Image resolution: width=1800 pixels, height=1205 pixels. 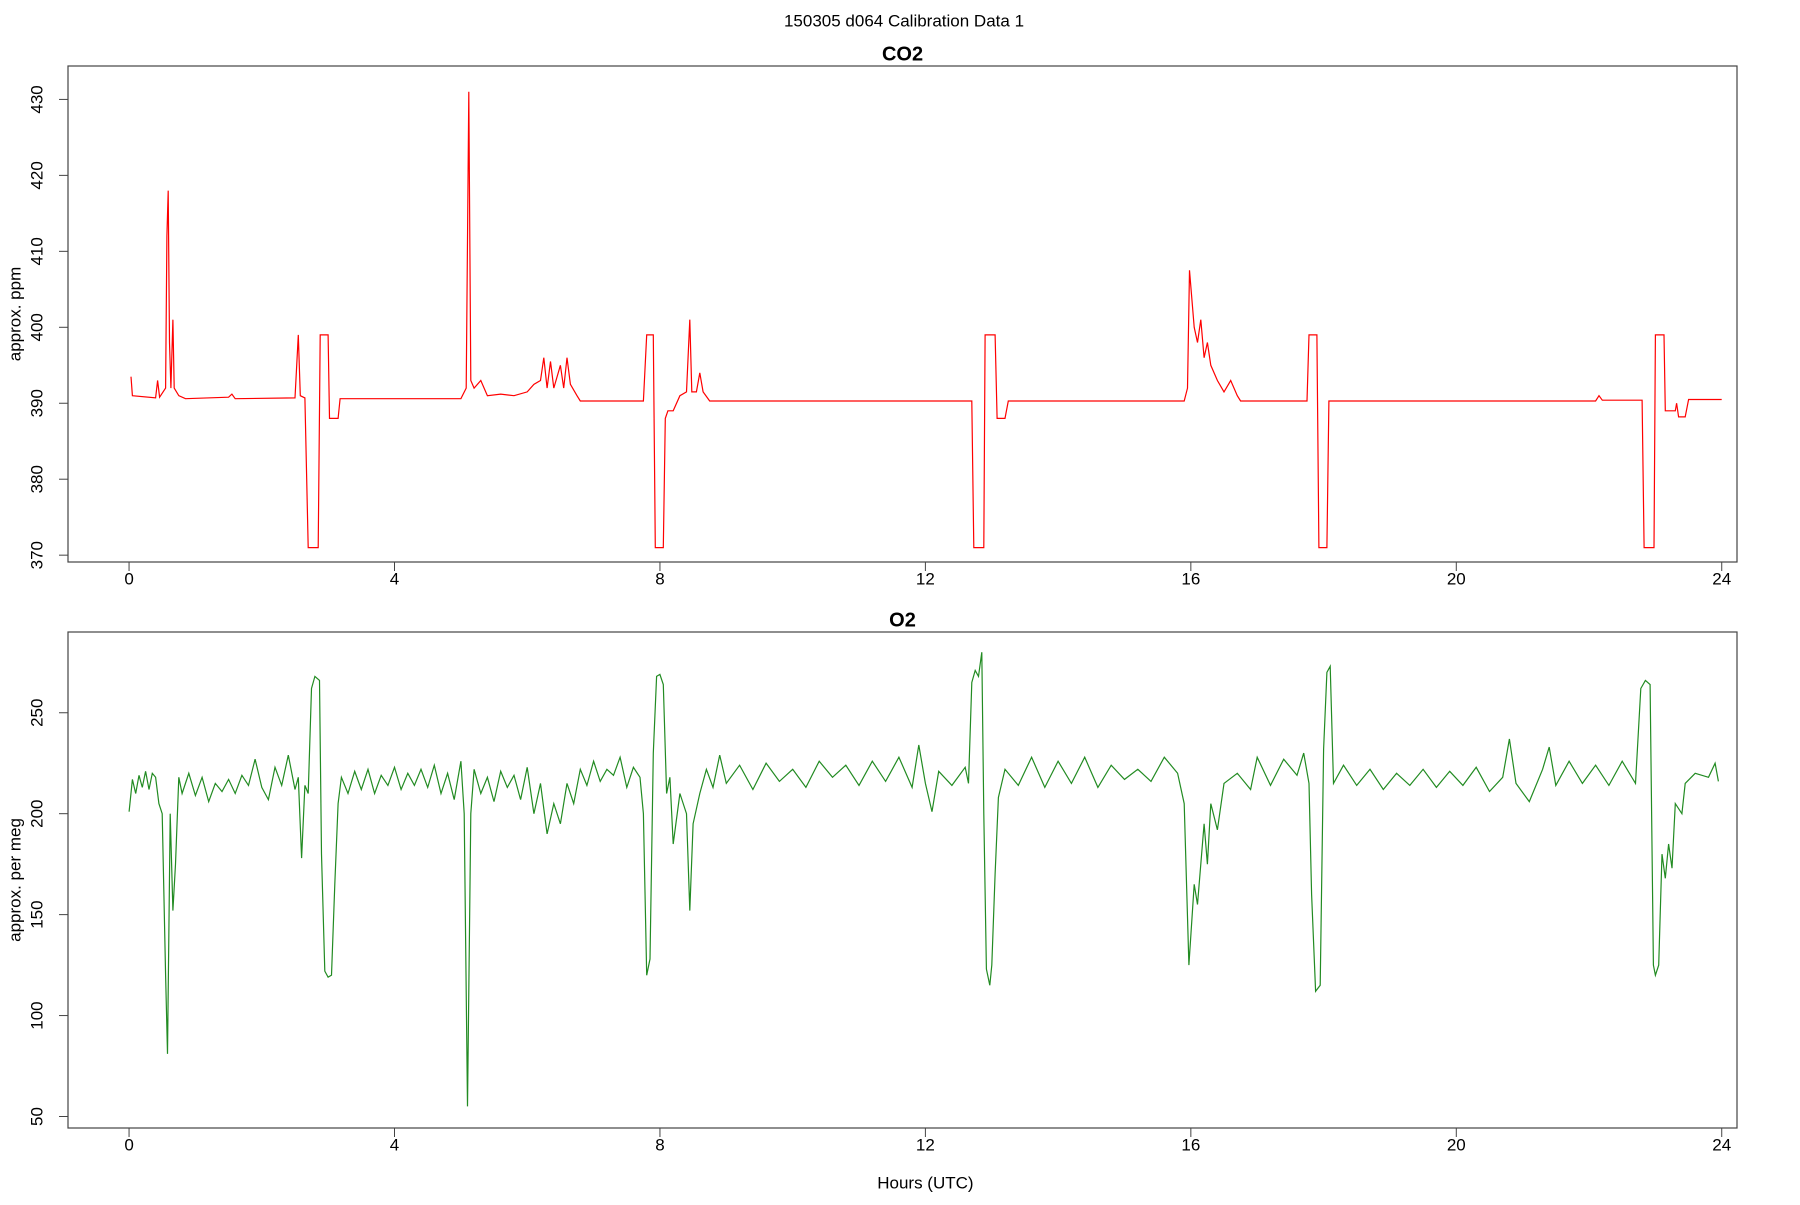 I want to click on x-axis-label: Hours (UTC), so click(x=925, y=1182).